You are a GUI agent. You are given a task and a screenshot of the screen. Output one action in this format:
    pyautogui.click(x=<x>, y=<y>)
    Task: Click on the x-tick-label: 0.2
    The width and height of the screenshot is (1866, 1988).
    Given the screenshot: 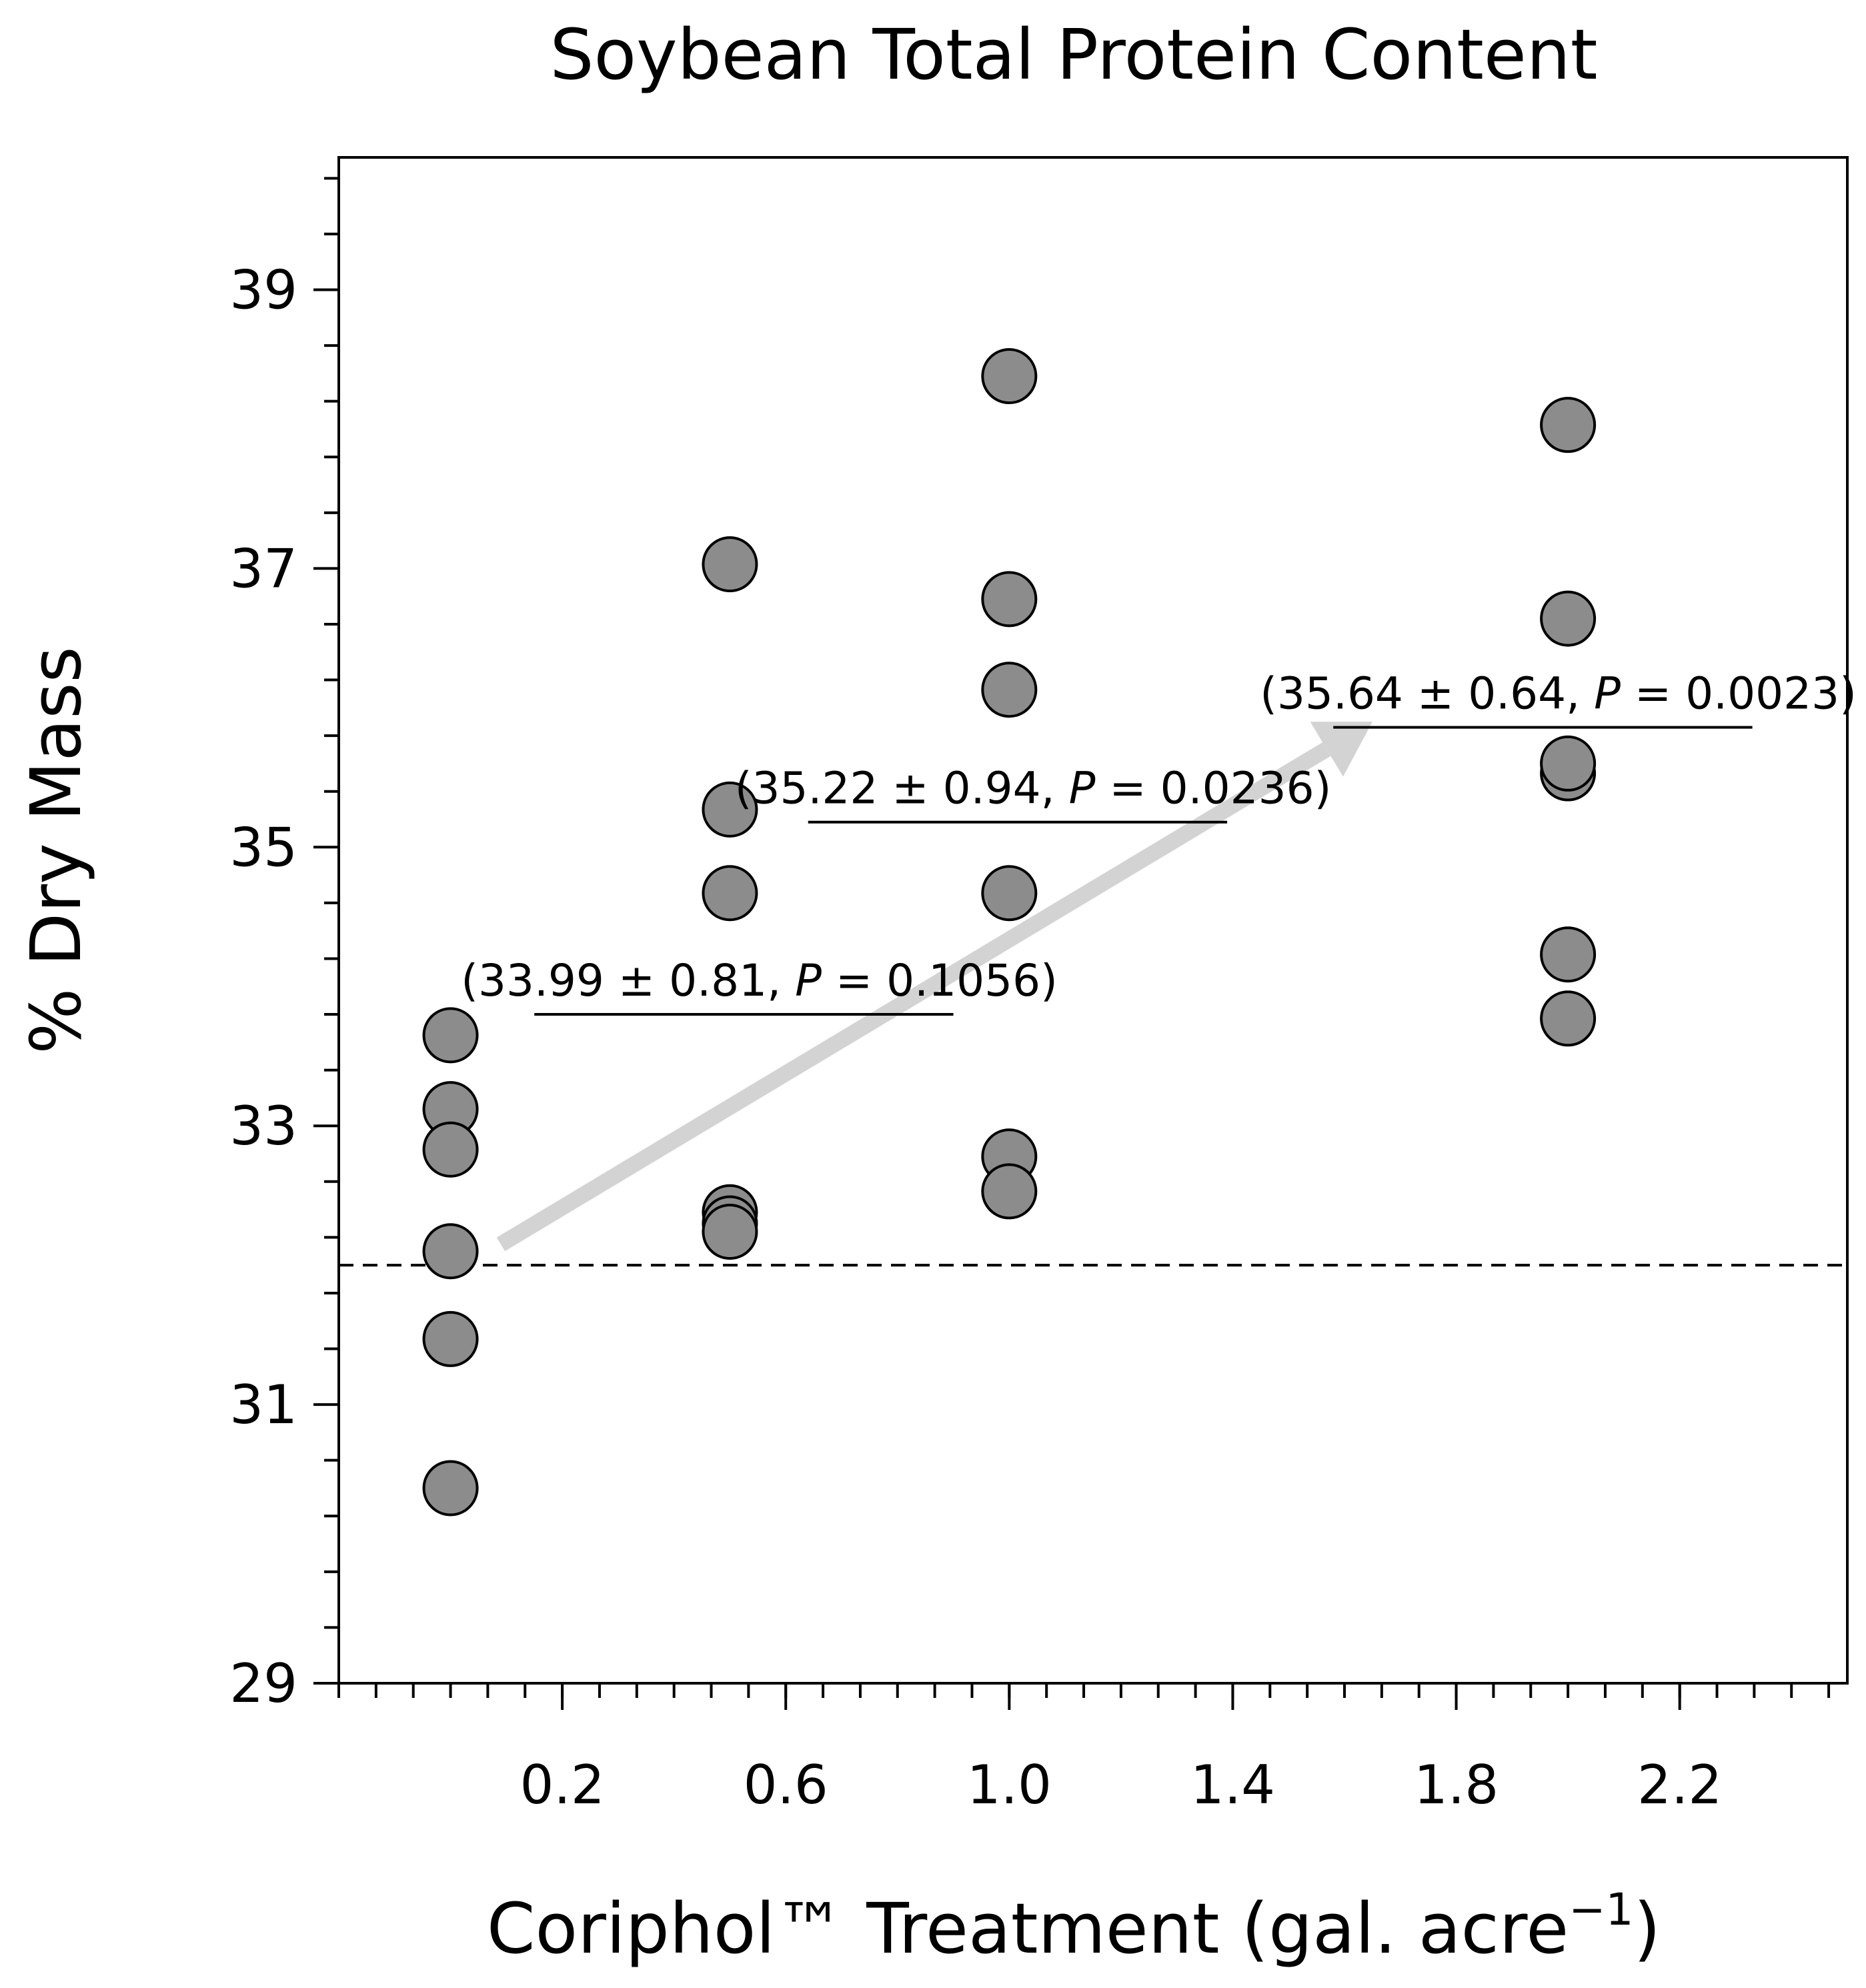 What is the action you would take?
    pyautogui.click(x=562, y=1785)
    